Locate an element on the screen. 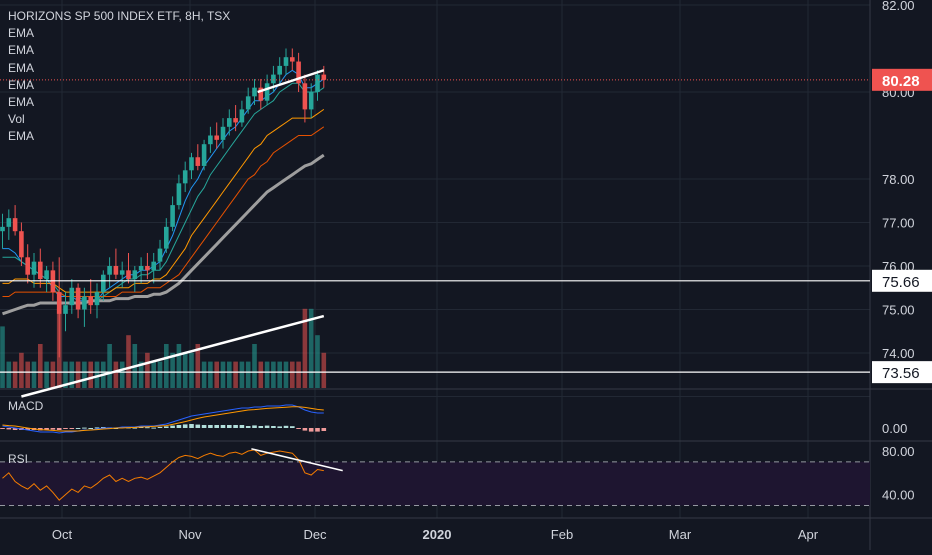 This screenshot has height=555, width=932. last-price-label: 80.28 is located at coordinates (901, 81).